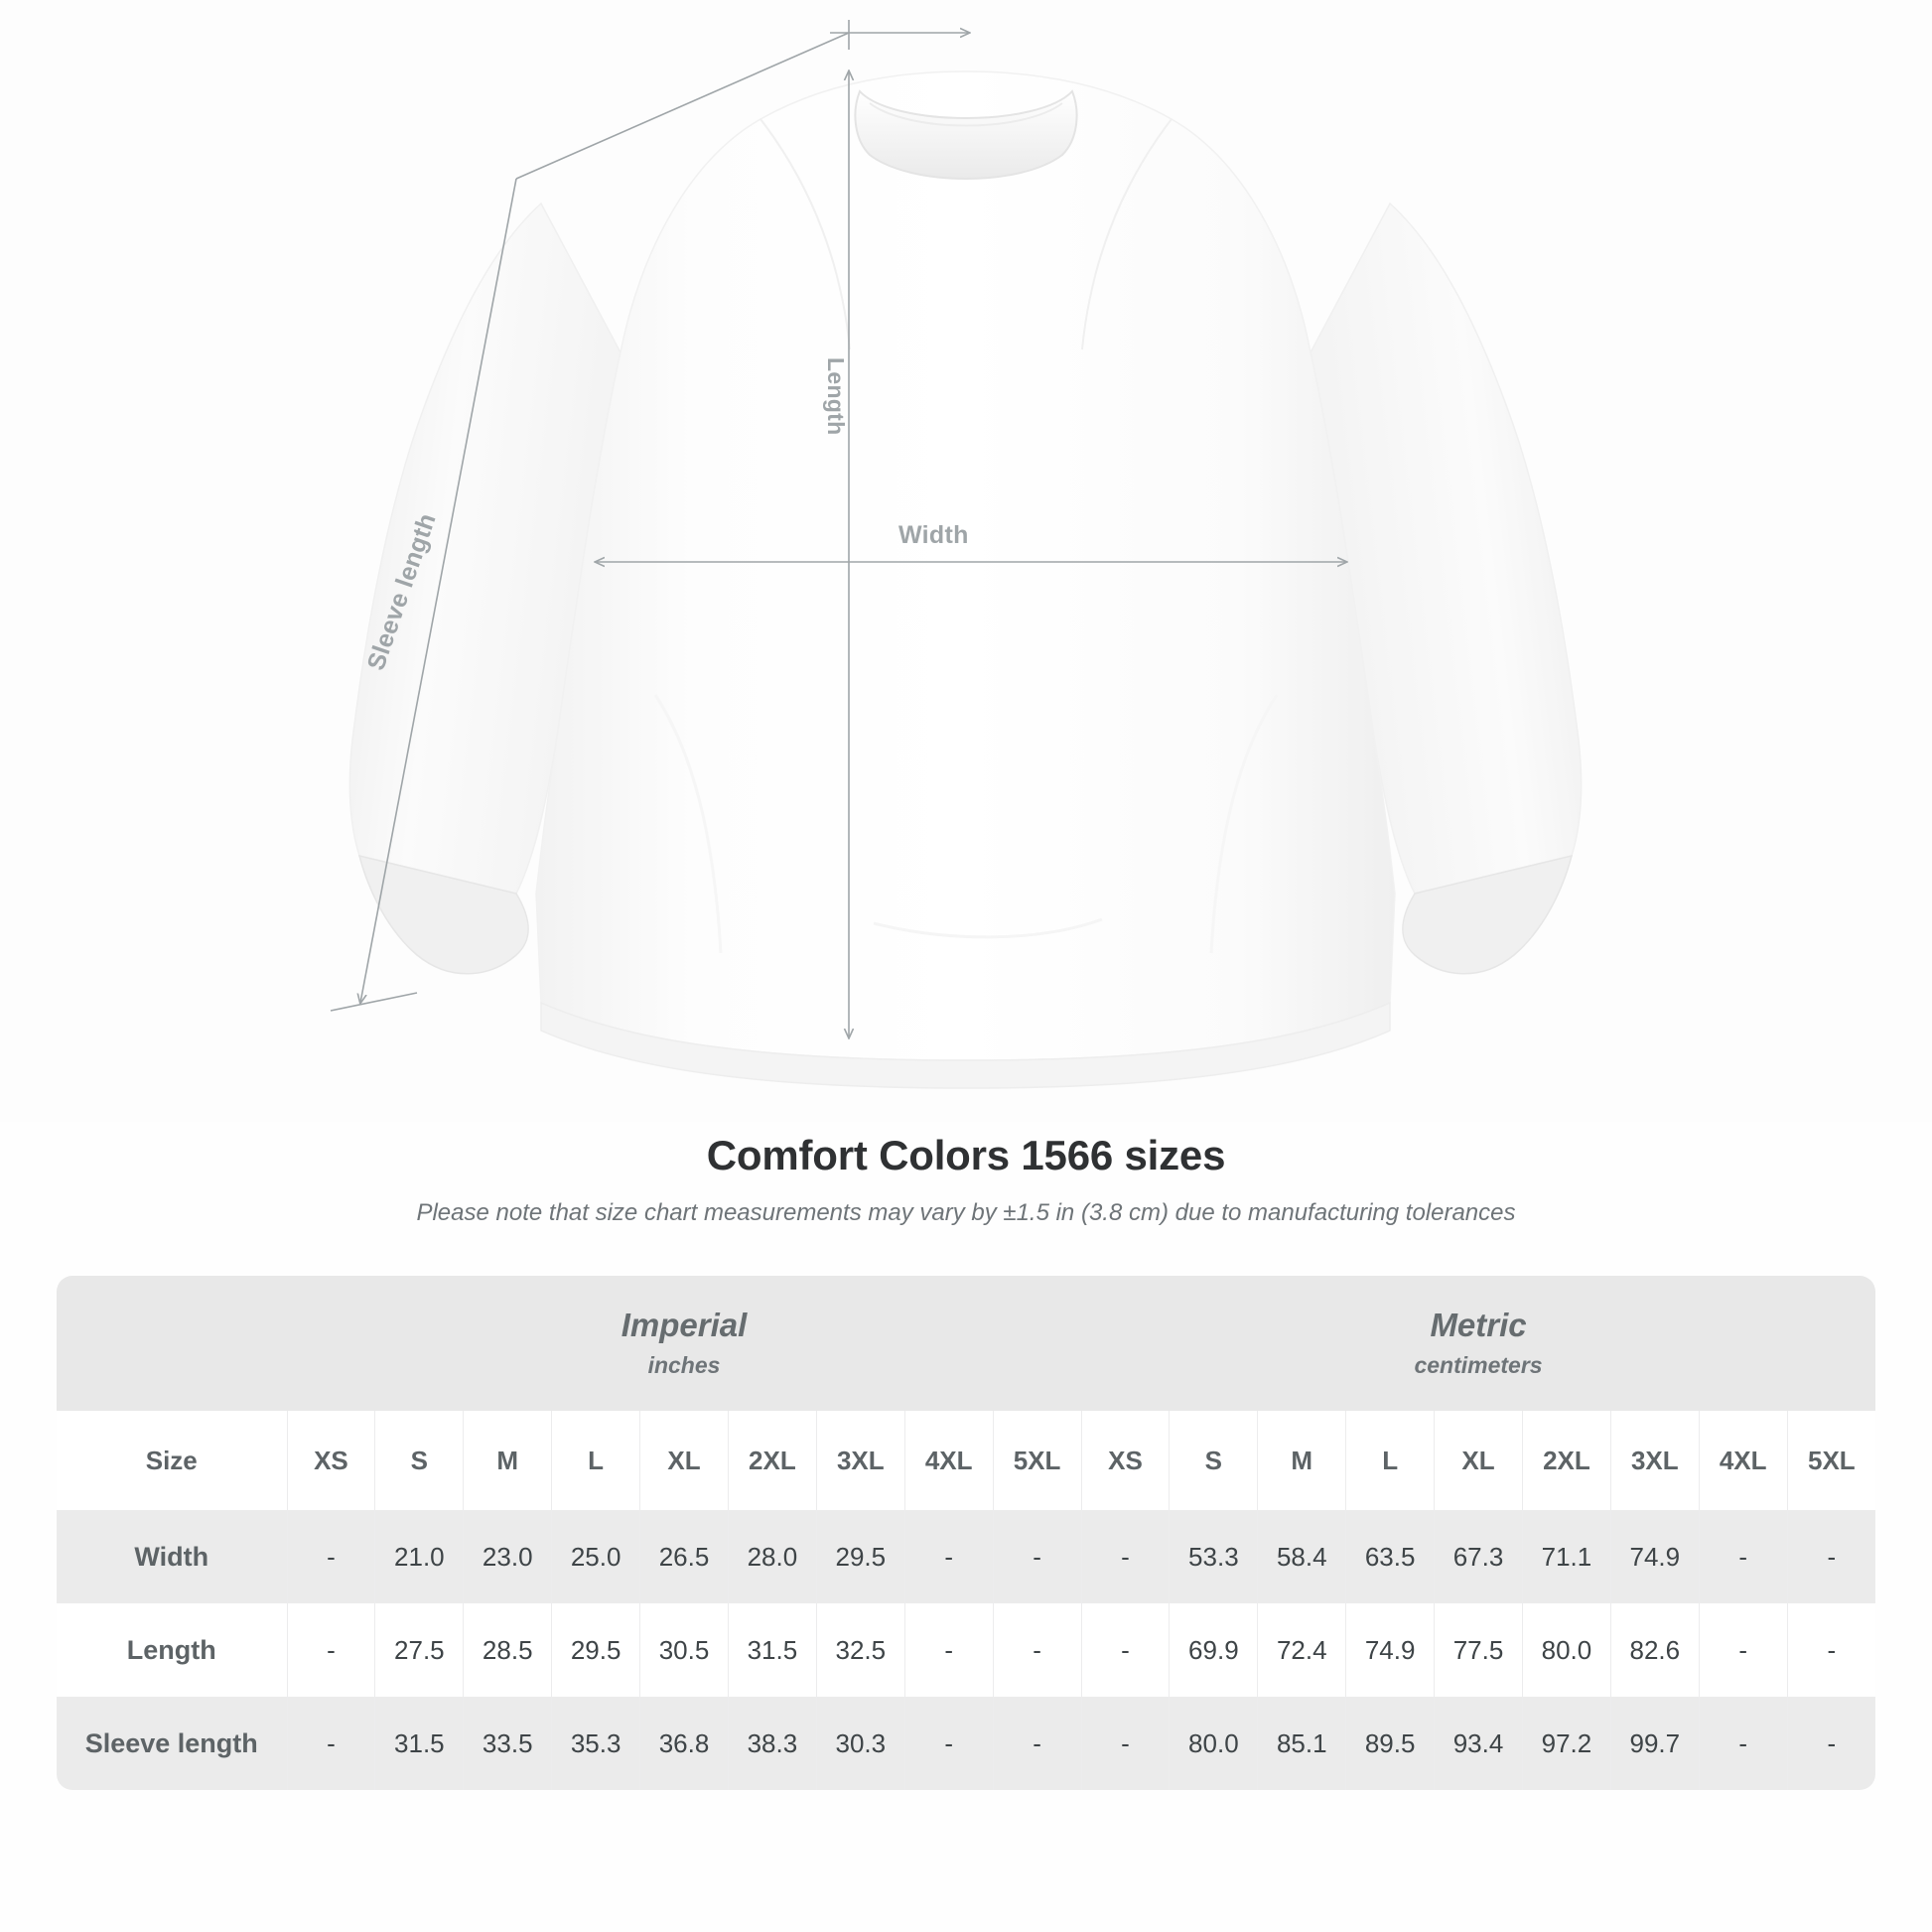 This screenshot has height=1932, width=1932. Describe the element at coordinates (1655, 1650) in the screenshot. I see `measurement-cell: 82.6` at that location.